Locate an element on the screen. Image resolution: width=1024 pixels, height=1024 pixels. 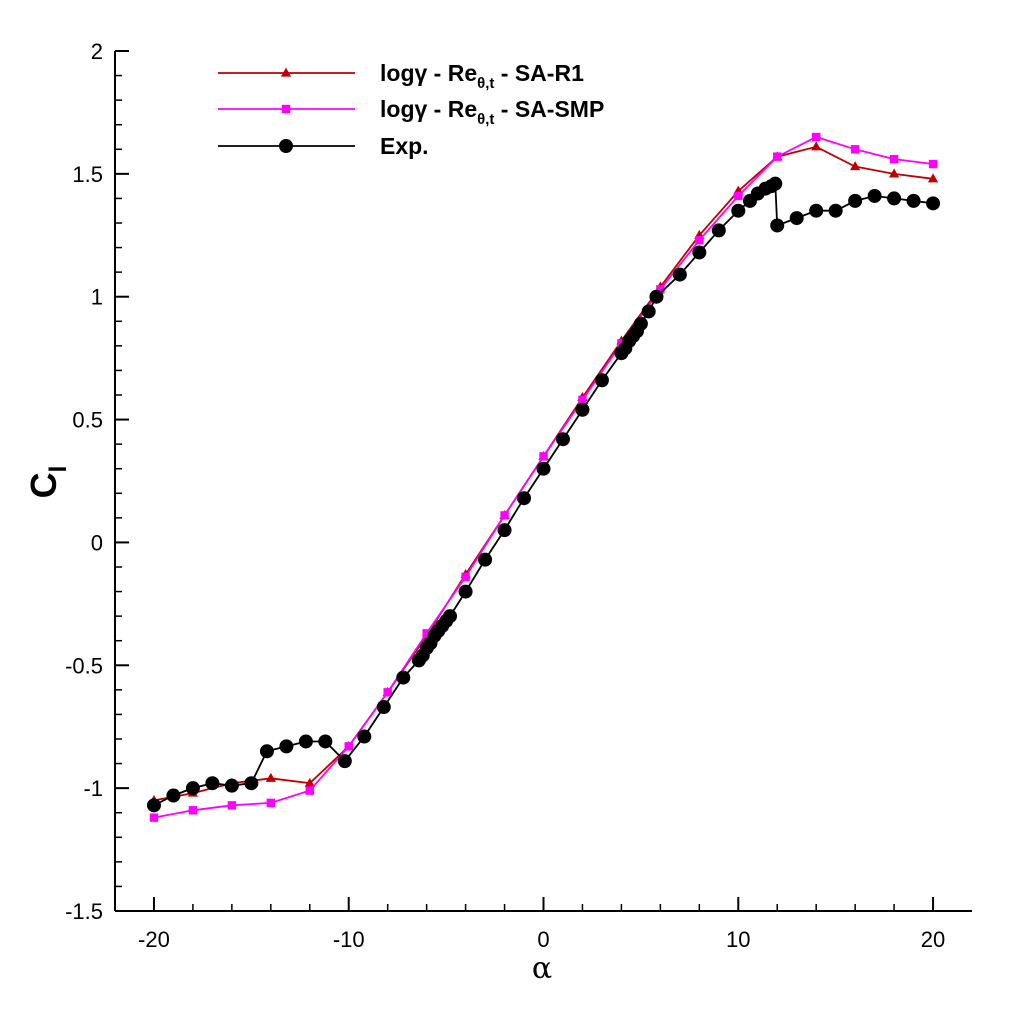
legend-label: logγ - Reθ,t - SA-SMP is located at coordinates (492, 112).